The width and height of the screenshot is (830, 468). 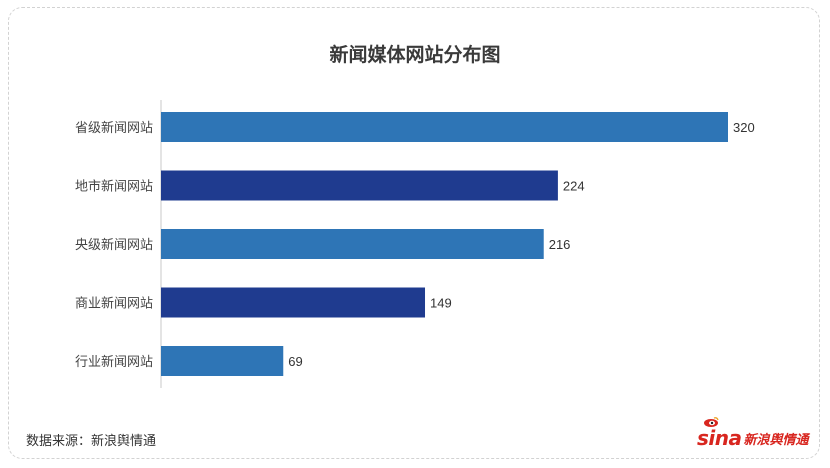 What do you see at coordinates (114, 187) in the screenshot?
I see `category-label: 地市新闻网站` at bounding box center [114, 187].